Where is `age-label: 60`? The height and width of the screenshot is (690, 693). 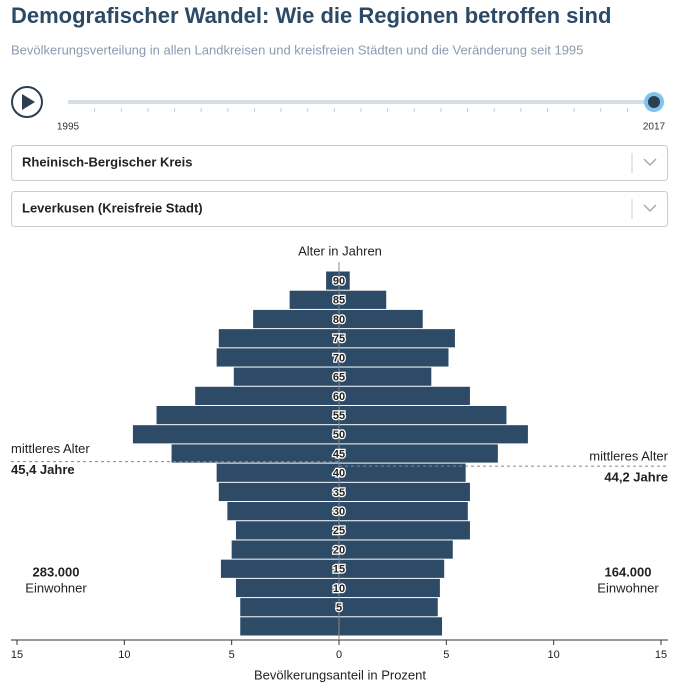 age-label: 60 is located at coordinates (339, 397).